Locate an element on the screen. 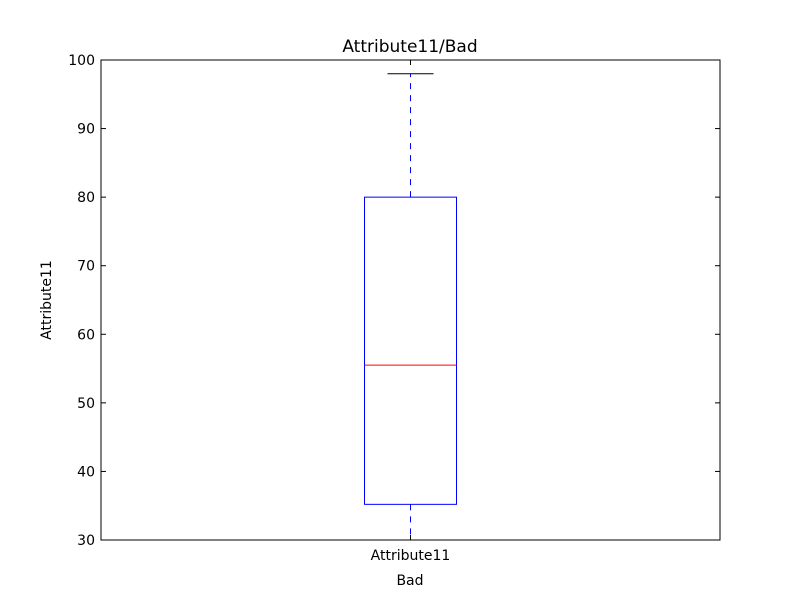 The image size is (800, 600). y-axis-label: Attribute11 is located at coordinates (47, 300).